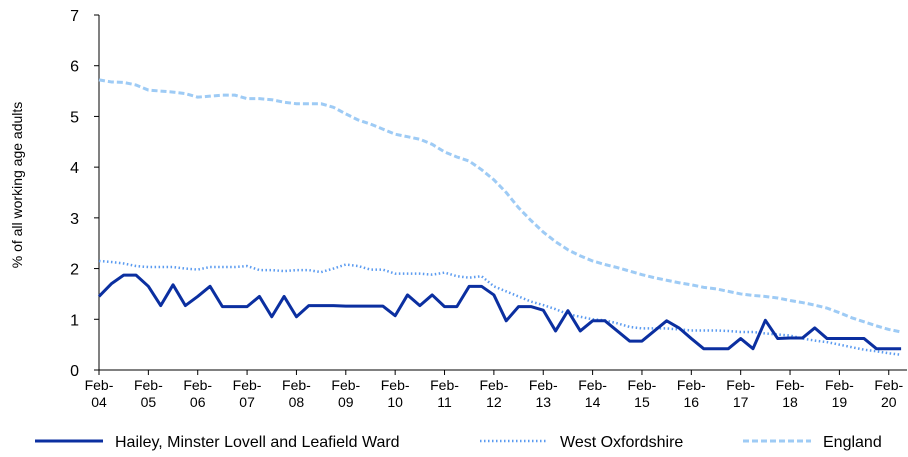  Describe the element at coordinates (740, 393) in the screenshot. I see `x-tick-label: Feb-17` at that location.